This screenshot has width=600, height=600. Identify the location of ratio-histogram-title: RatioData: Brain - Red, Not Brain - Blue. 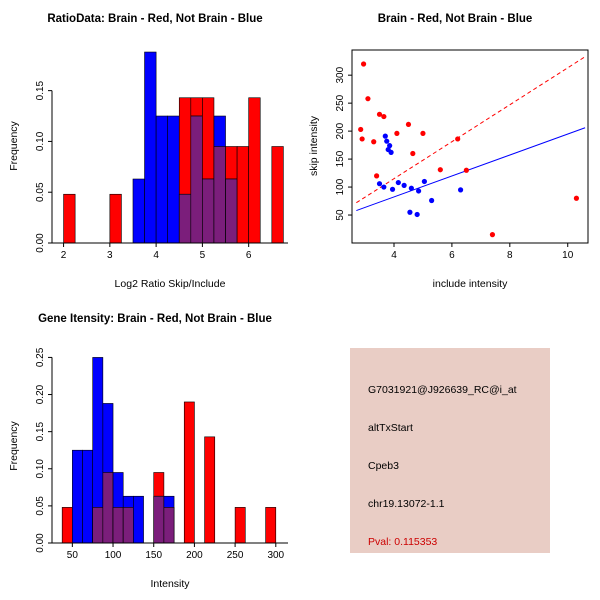
(155, 19).